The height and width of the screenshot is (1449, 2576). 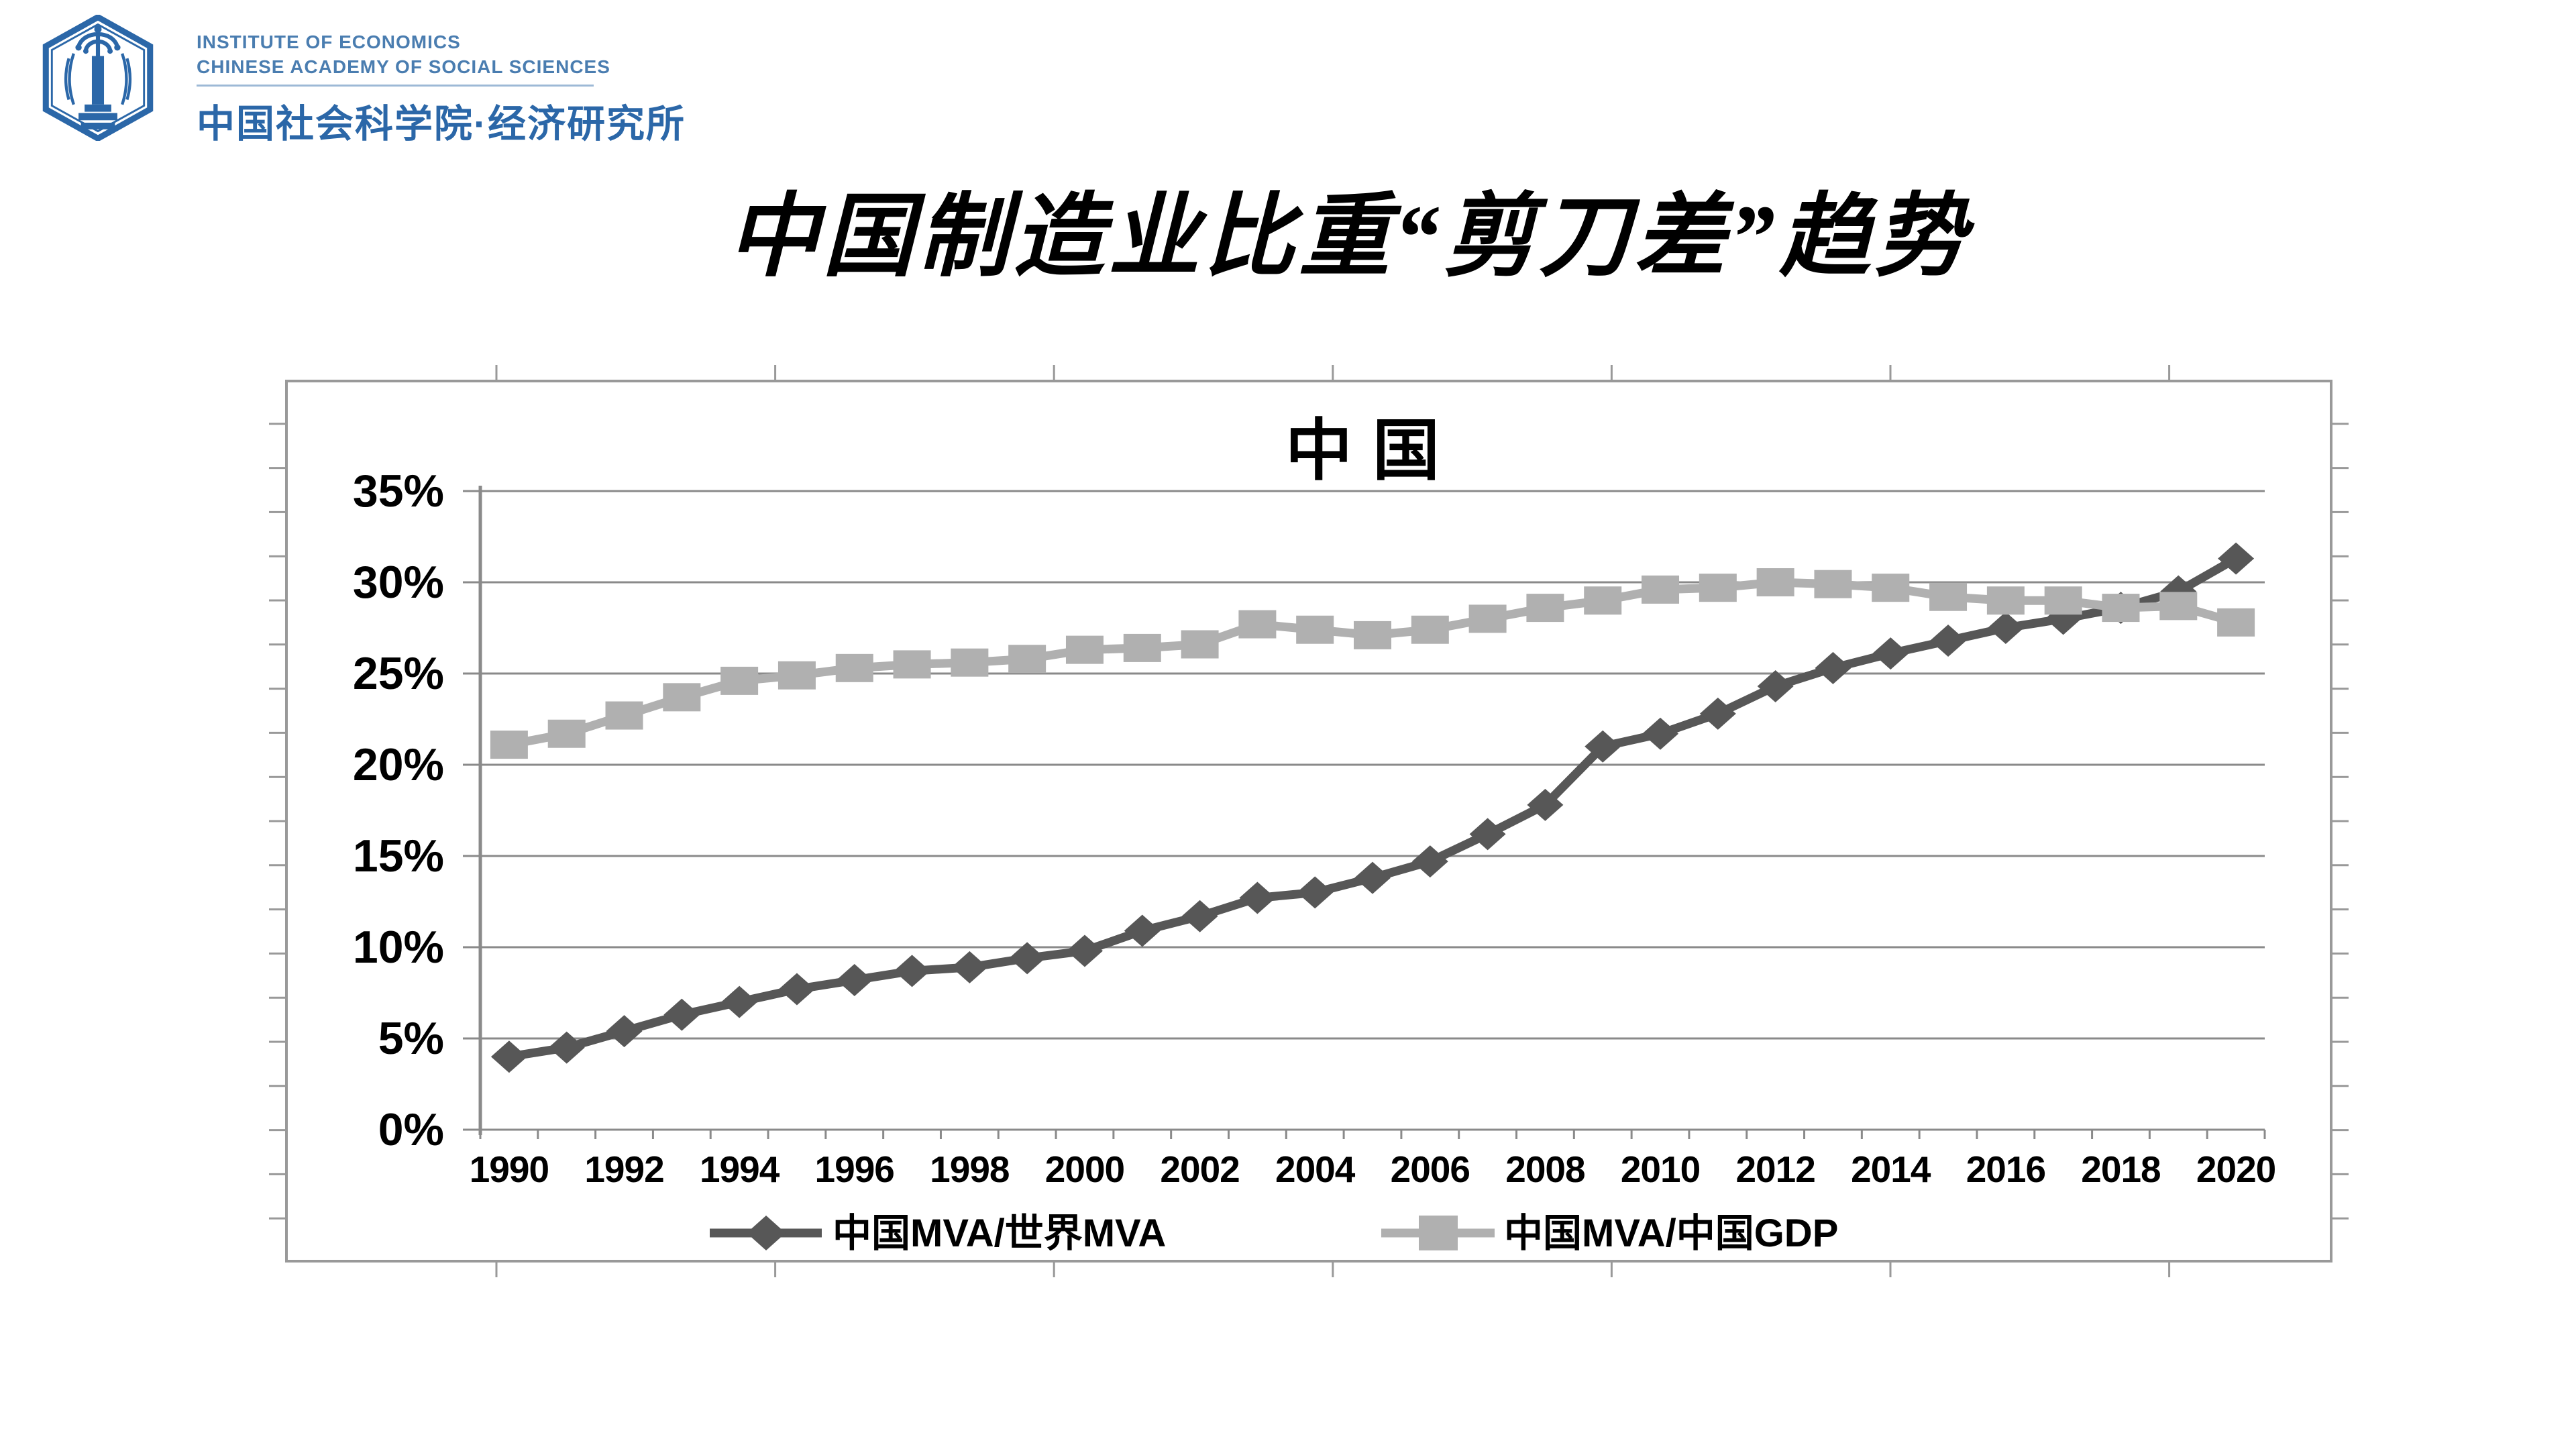 I want to click on x-tick-label: 2010, so click(x=1660, y=1169).